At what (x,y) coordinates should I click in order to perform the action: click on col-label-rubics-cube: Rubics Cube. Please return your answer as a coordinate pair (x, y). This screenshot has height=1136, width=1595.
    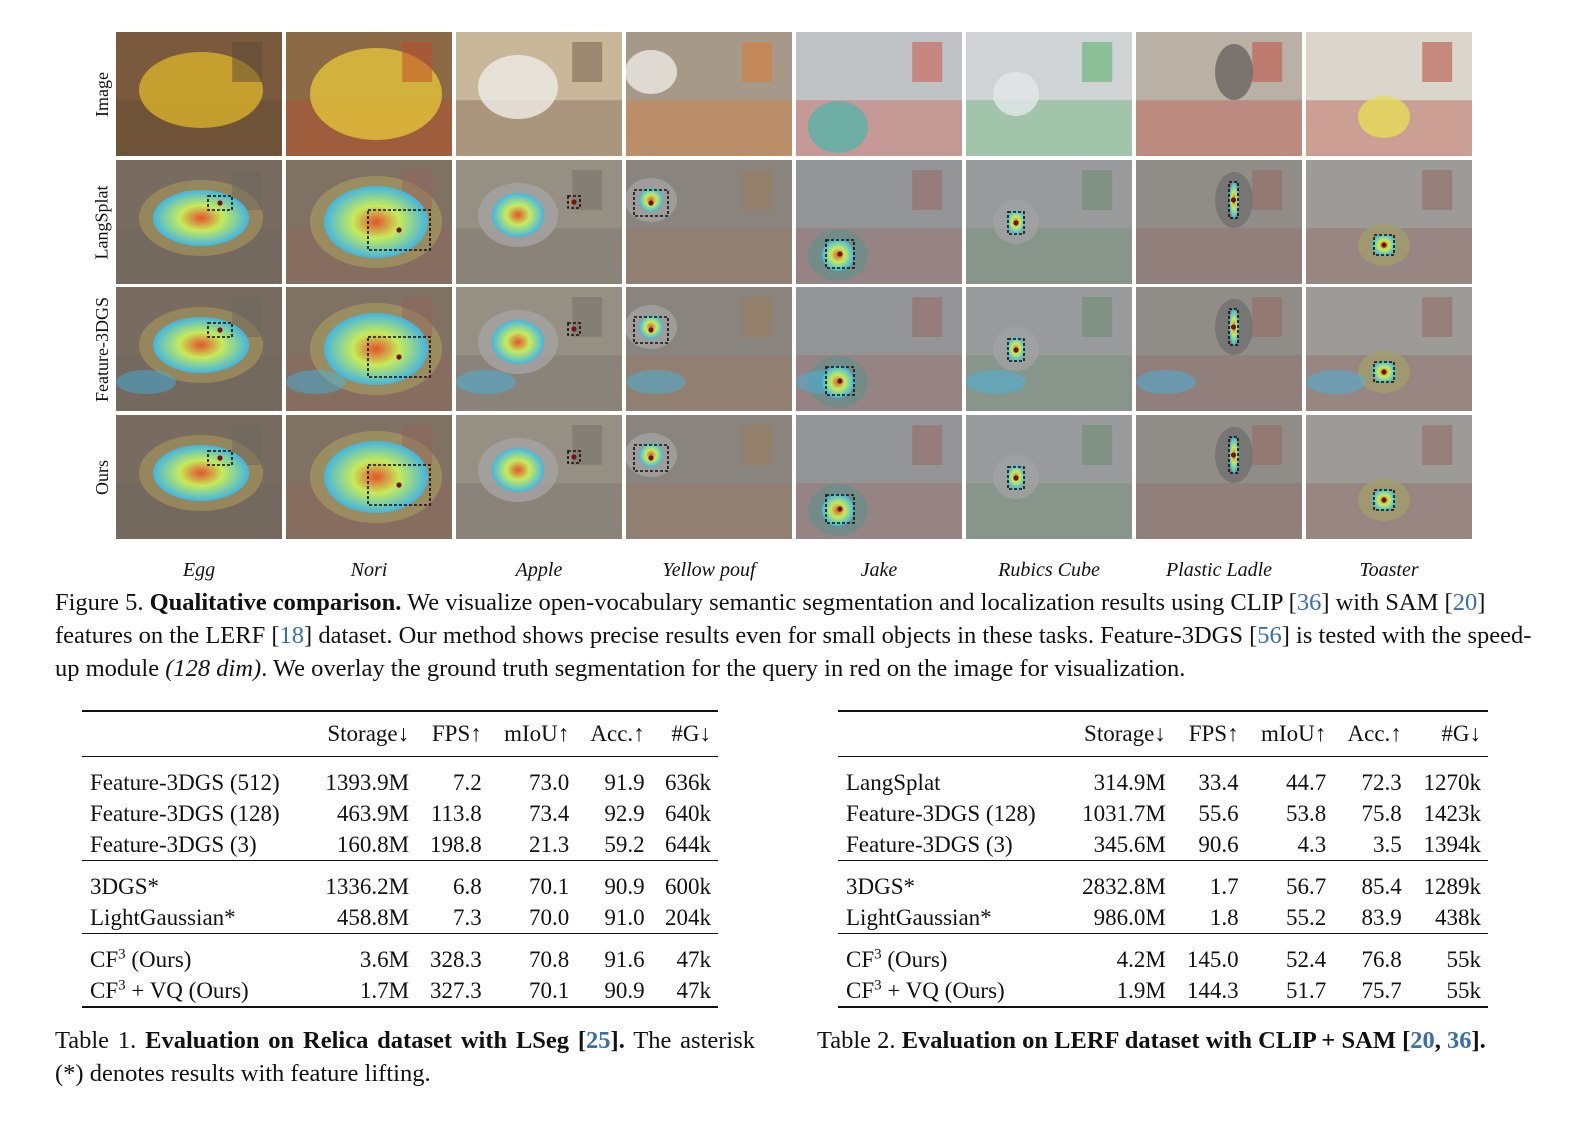
    Looking at the image, I should click on (1049, 570).